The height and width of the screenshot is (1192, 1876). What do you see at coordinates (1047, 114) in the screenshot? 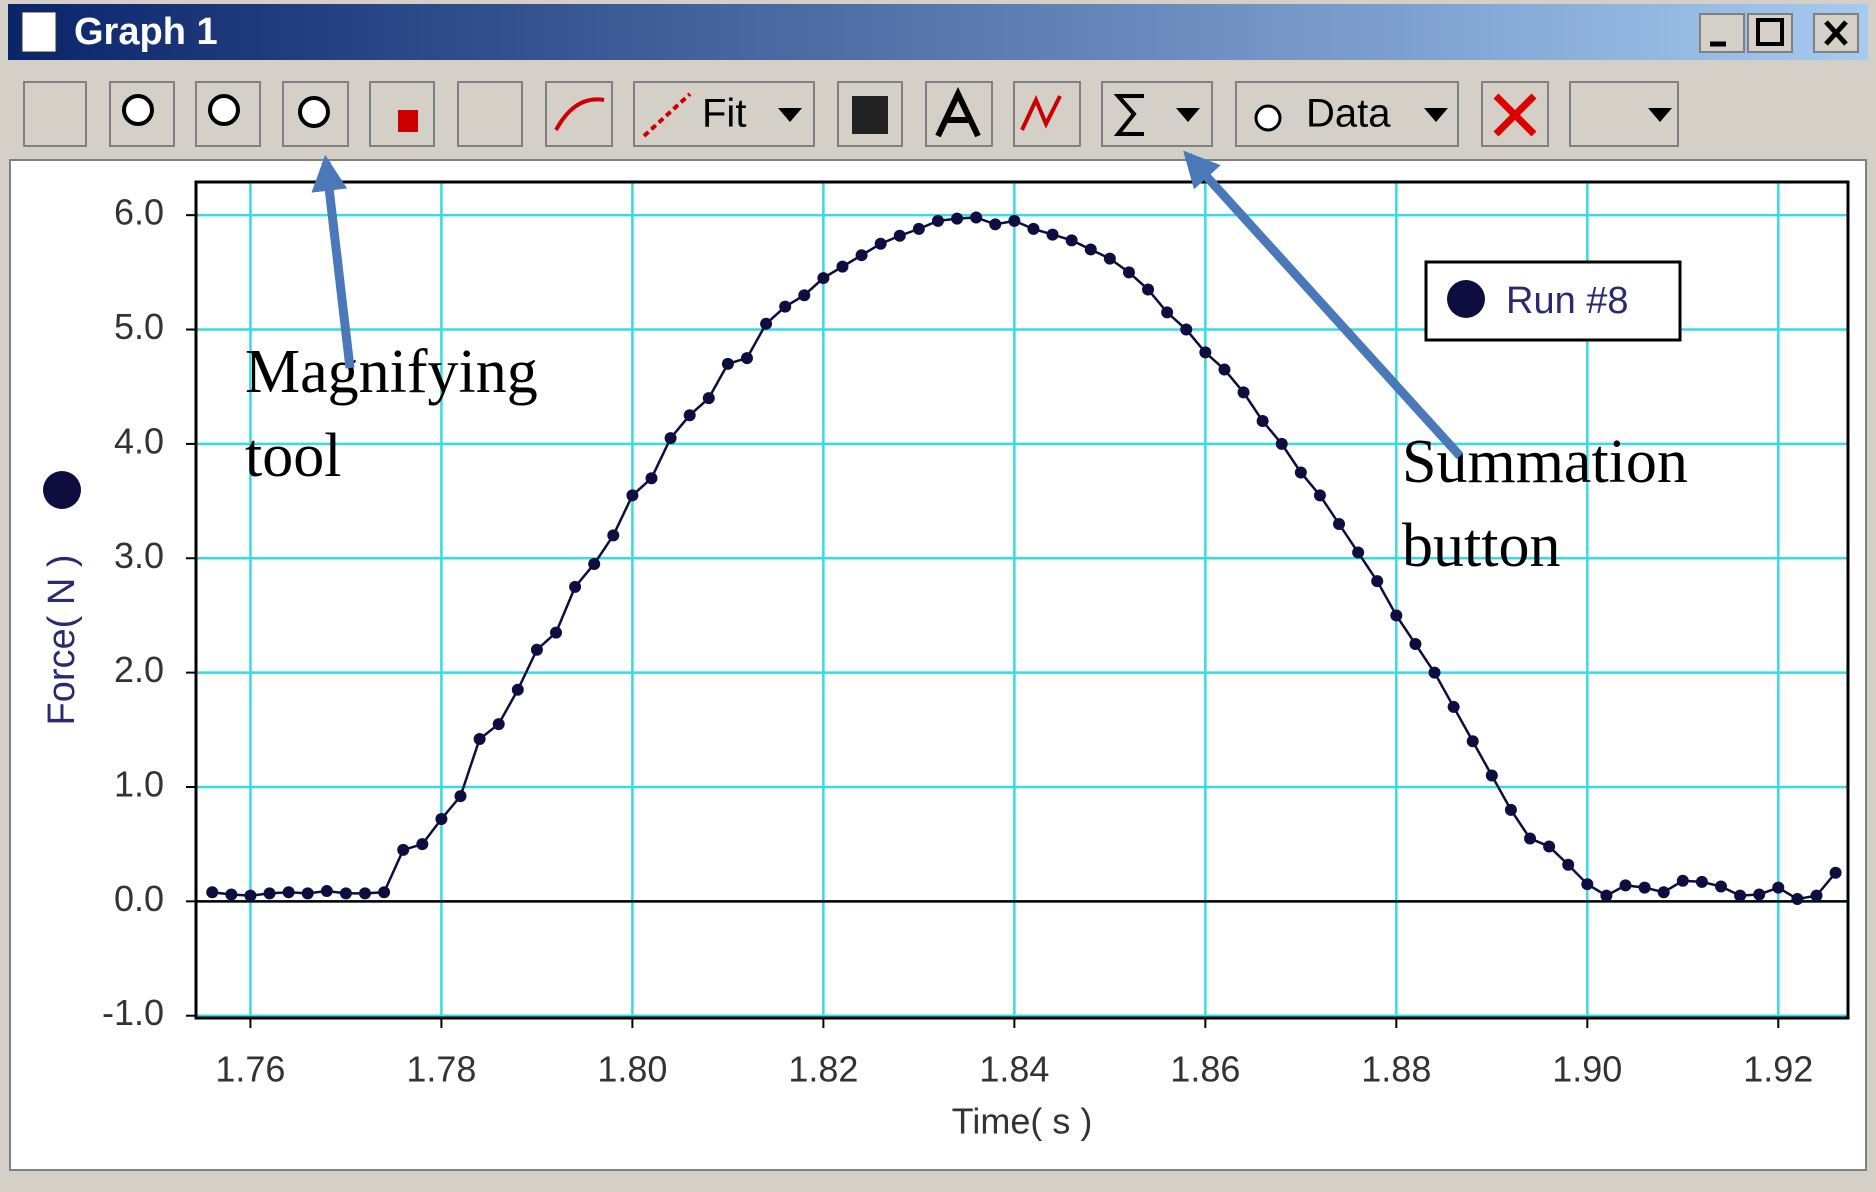
I see `draw-button` at bounding box center [1047, 114].